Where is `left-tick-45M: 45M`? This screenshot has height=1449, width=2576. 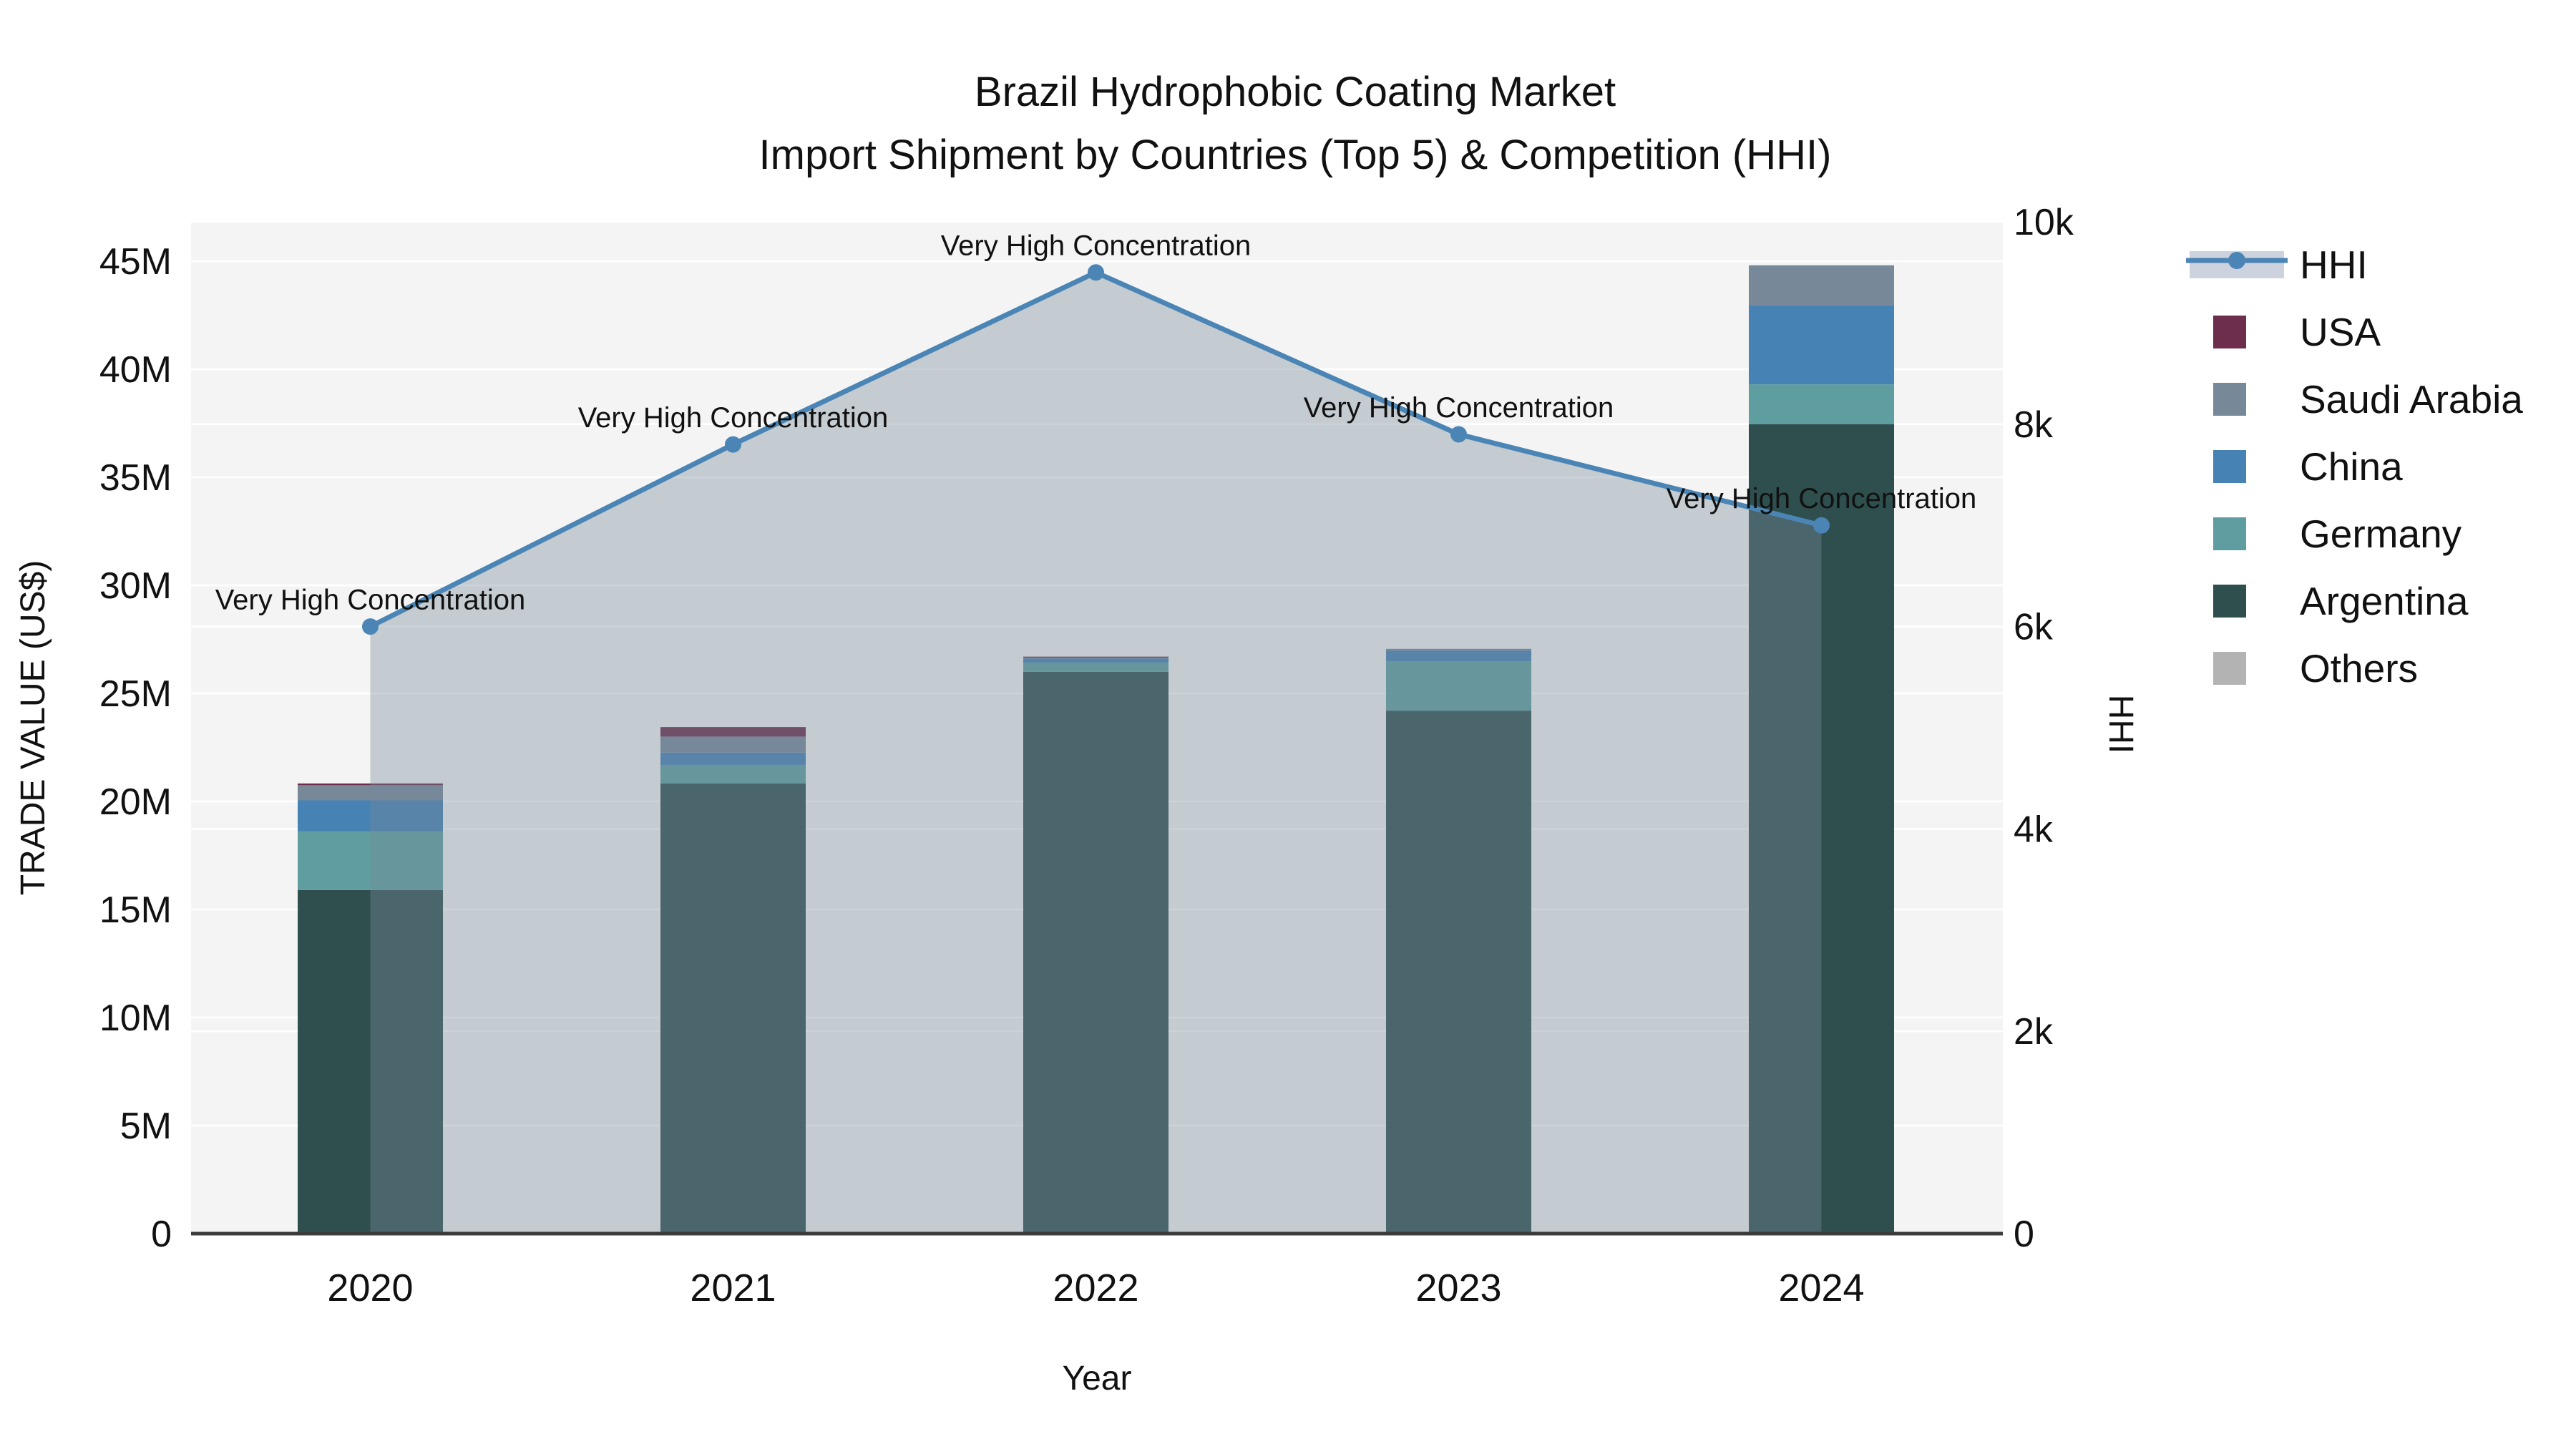
left-tick-45M: 45M is located at coordinates (135, 262).